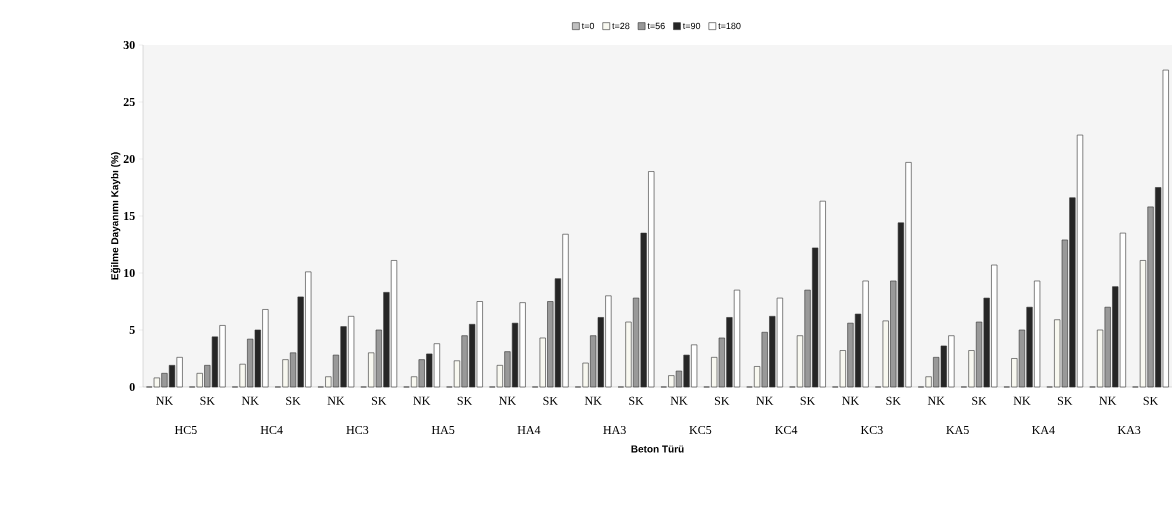 The width and height of the screenshot is (1174, 525). Describe the element at coordinates (129, 102) in the screenshot. I see `y-tick-label: 25` at that location.